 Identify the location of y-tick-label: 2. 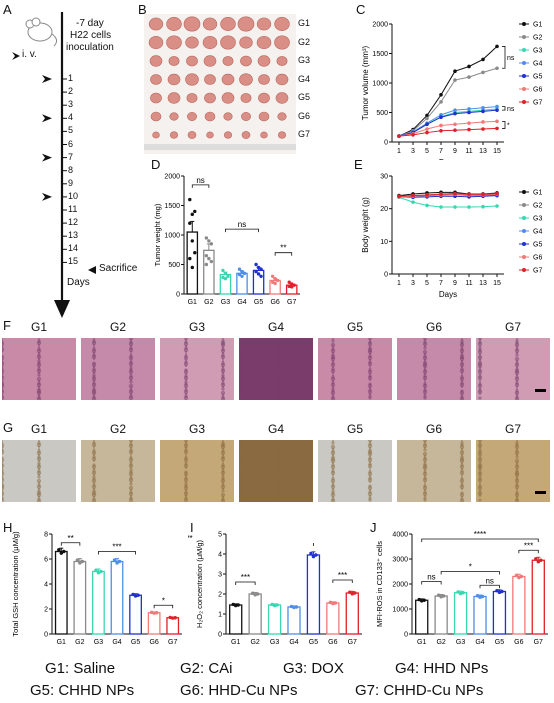
(46, 610).